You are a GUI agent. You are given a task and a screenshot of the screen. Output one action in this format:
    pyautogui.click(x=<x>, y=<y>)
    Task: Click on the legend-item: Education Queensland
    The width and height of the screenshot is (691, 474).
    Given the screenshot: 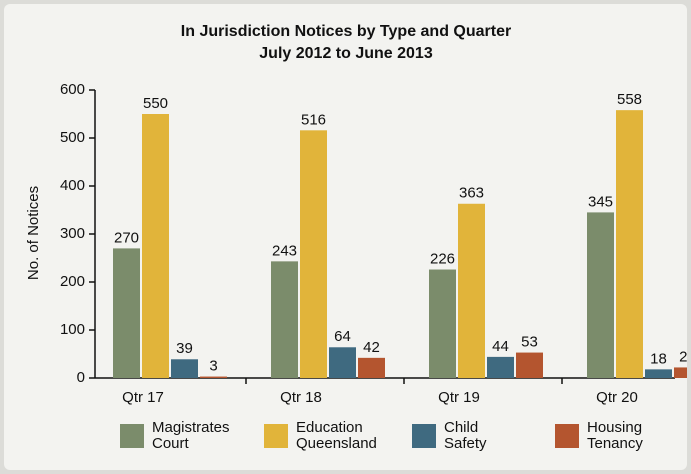 What is the action you would take?
    pyautogui.click(x=320, y=435)
    